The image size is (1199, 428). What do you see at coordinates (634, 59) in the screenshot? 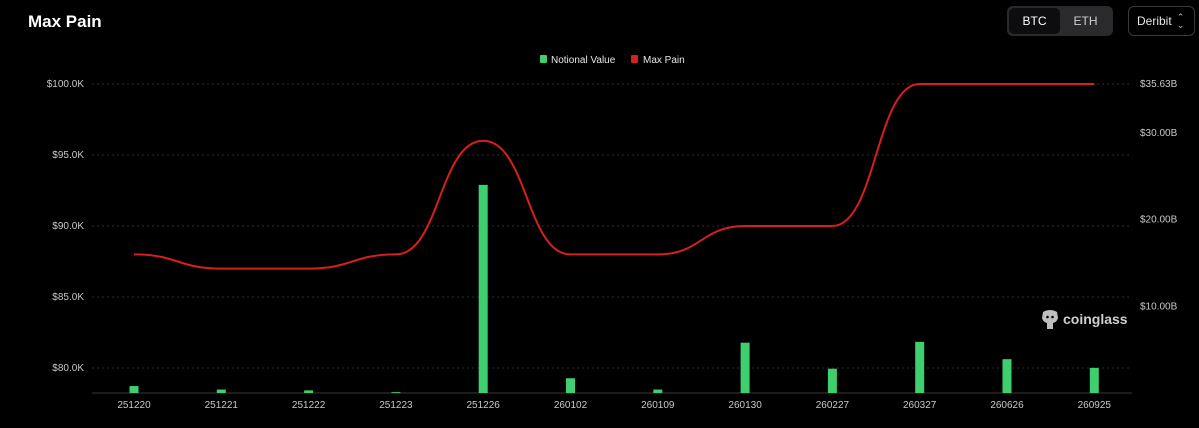
I see `legend-swatch-max-pain` at bounding box center [634, 59].